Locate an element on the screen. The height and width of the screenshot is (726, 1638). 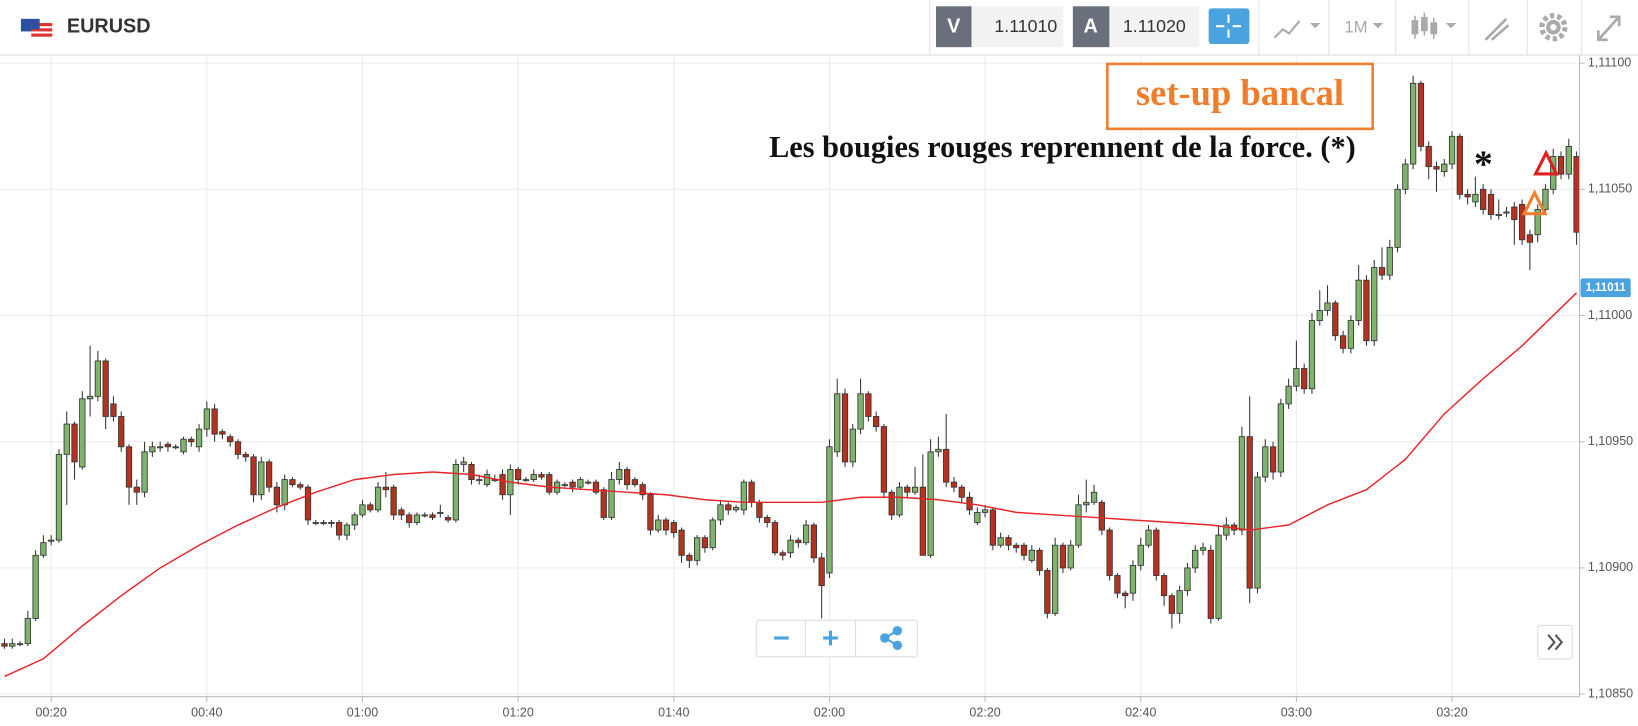
sell-price-box is located at coordinates (1017, 27).